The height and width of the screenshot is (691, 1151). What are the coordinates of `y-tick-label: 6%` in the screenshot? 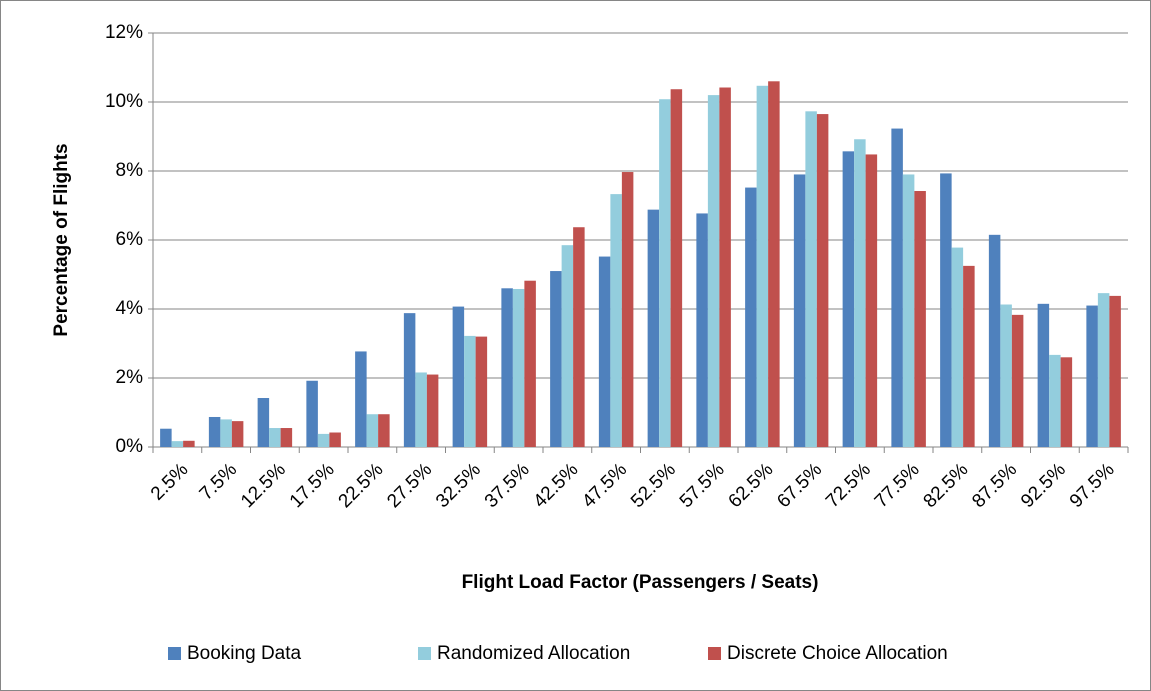 It's located at (130, 239).